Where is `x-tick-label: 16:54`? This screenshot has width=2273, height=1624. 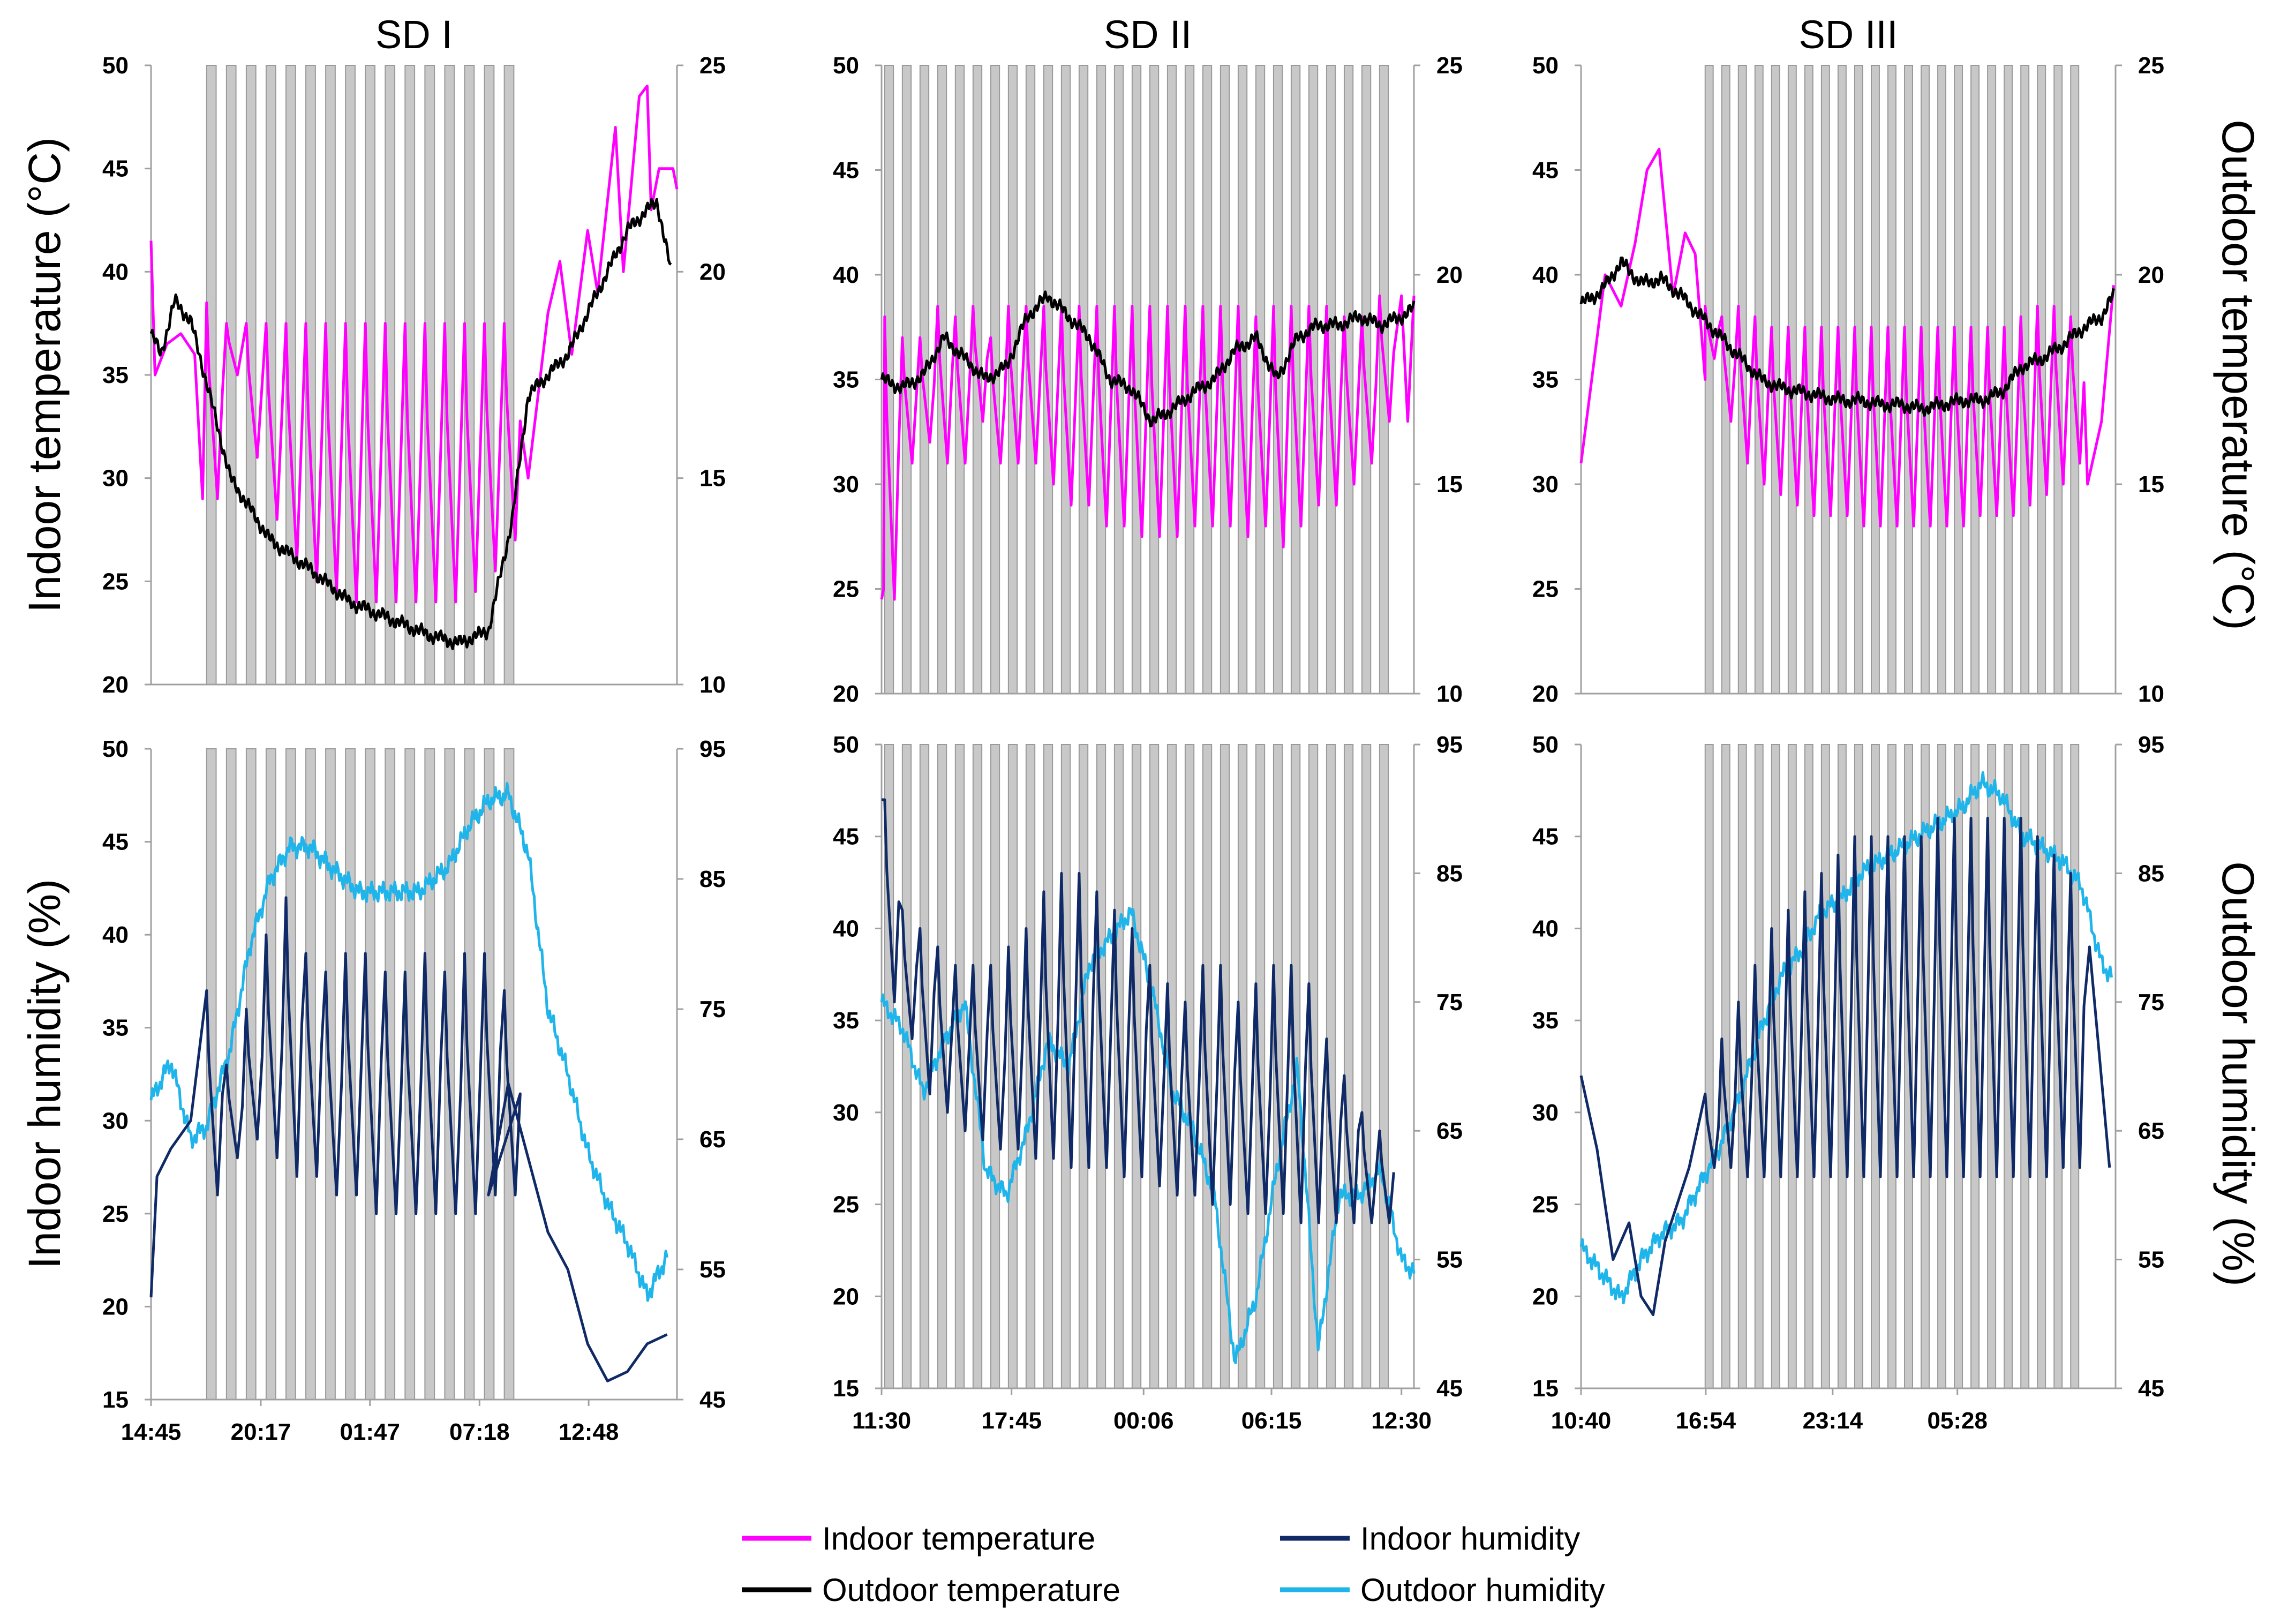 x-tick-label: 16:54 is located at coordinates (1706, 1421).